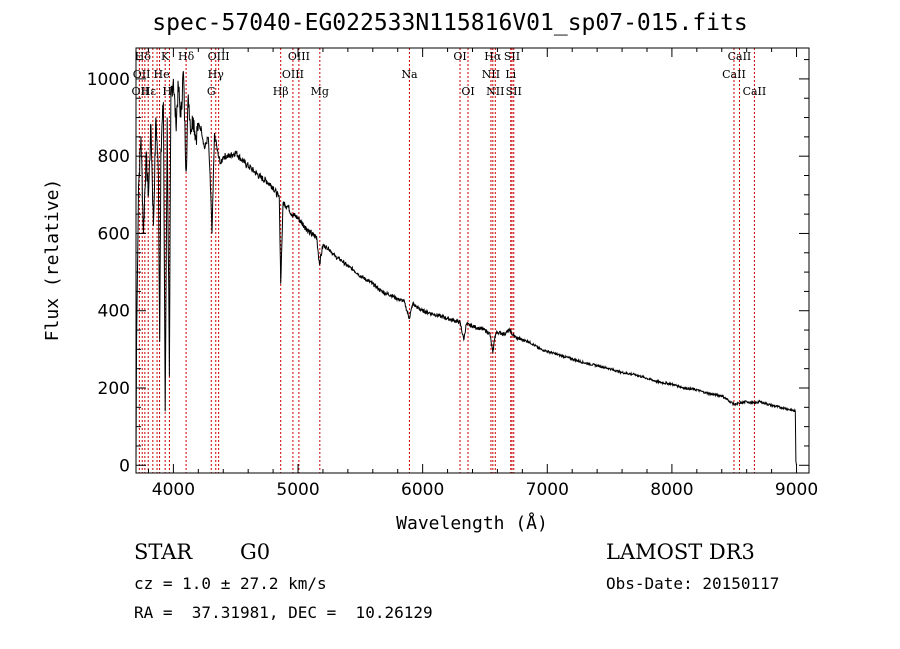  What do you see at coordinates (320, 91) in the screenshot?
I see `line-label: Mg` at bounding box center [320, 91].